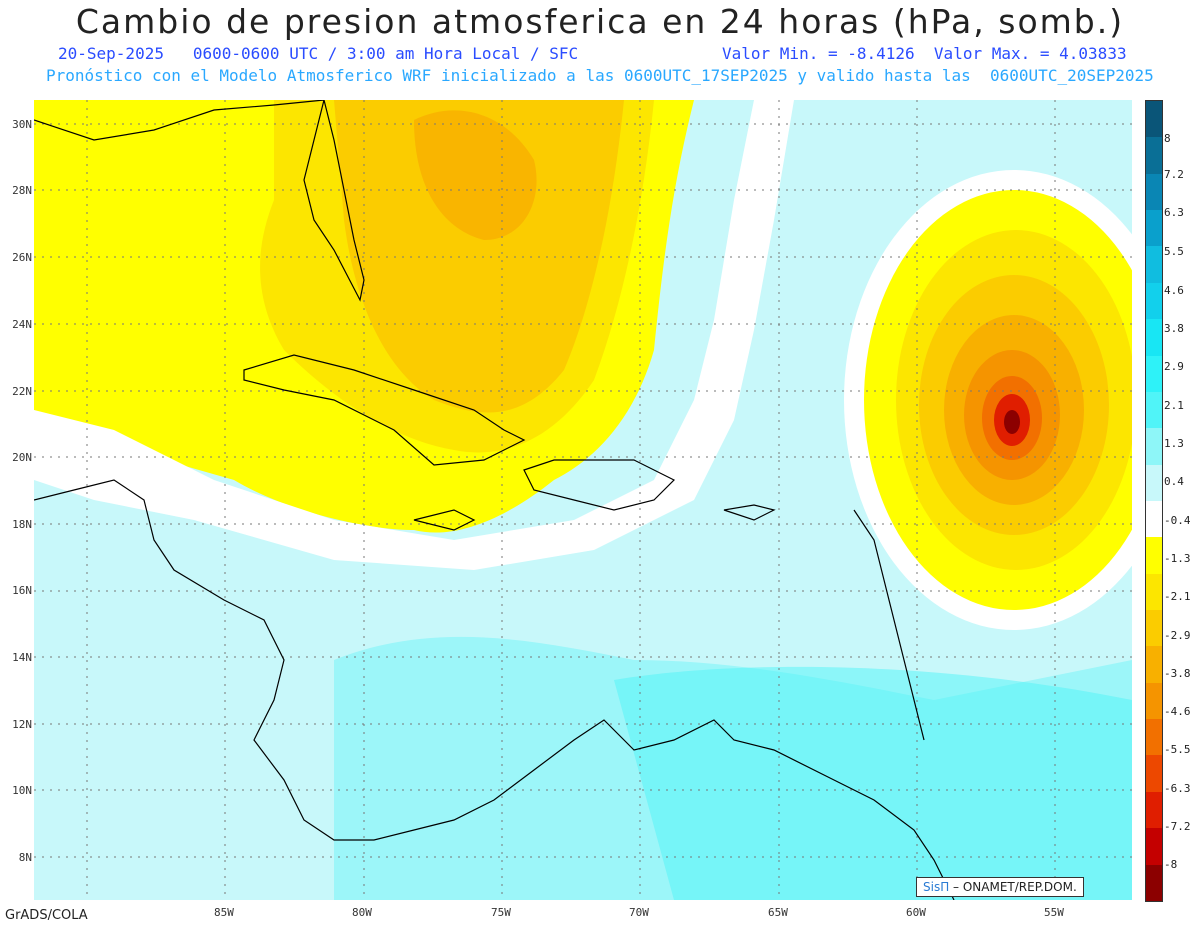 The height and width of the screenshot is (927, 1200). I want to click on lon-label: 85W, so click(224, 912).